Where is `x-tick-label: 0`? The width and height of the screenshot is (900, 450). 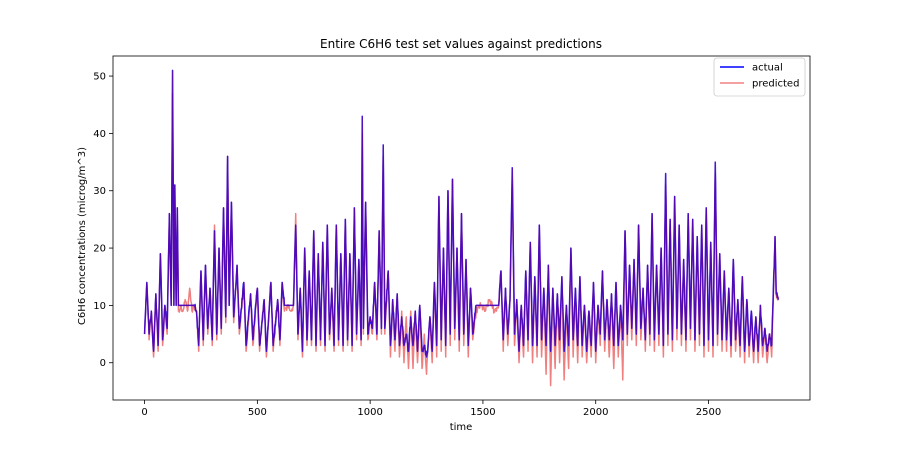
x-tick-label: 0 is located at coordinates (144, 412).